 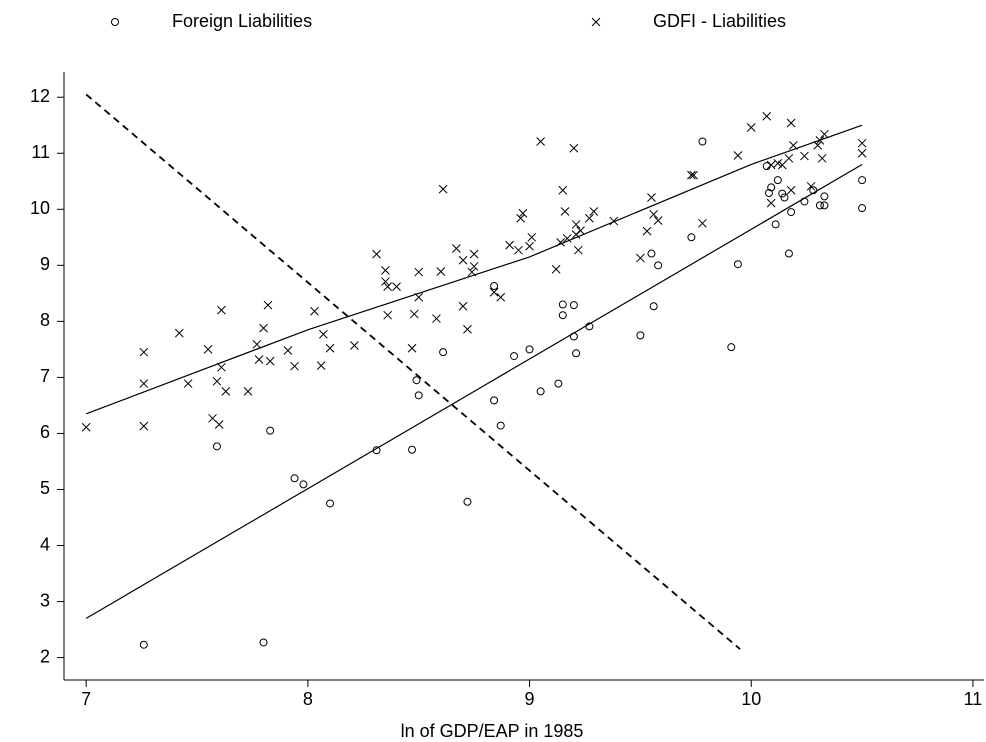 I want to click on x-tick-label: 7, so click(x=86, y=699).